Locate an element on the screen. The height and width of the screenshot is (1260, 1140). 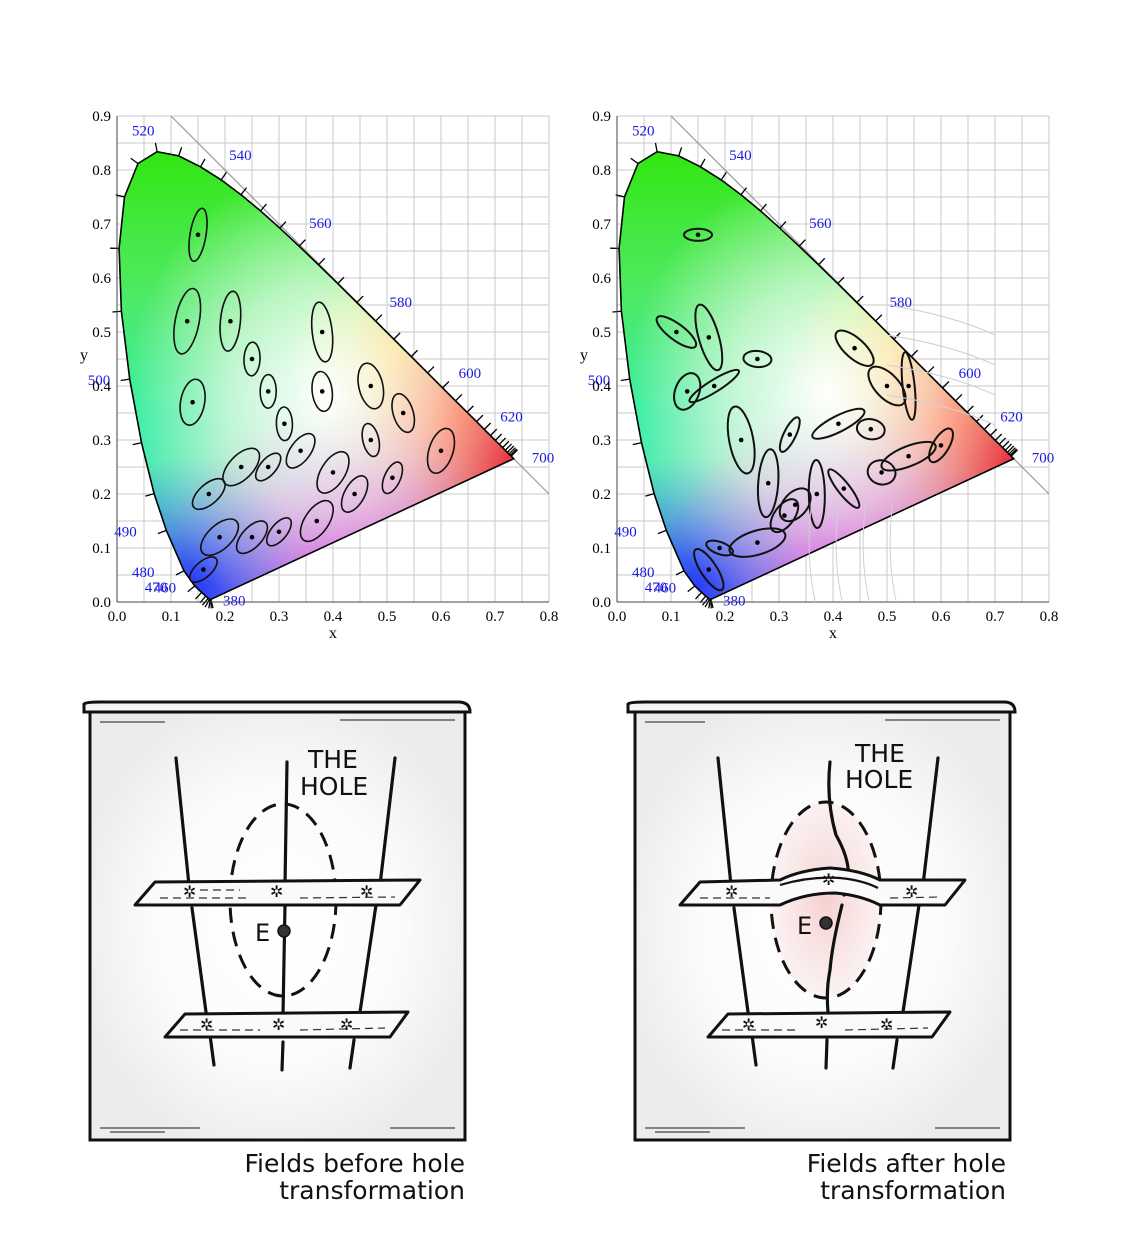
y-tick-label: 0.8 is located at coordinates (101, 171).